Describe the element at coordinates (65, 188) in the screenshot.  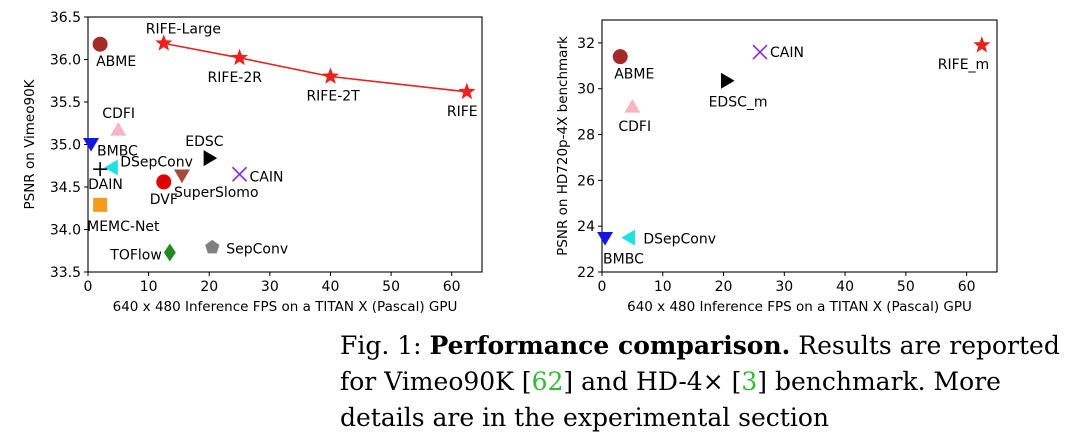
I see `y-tick-label: 34.5` at that location.